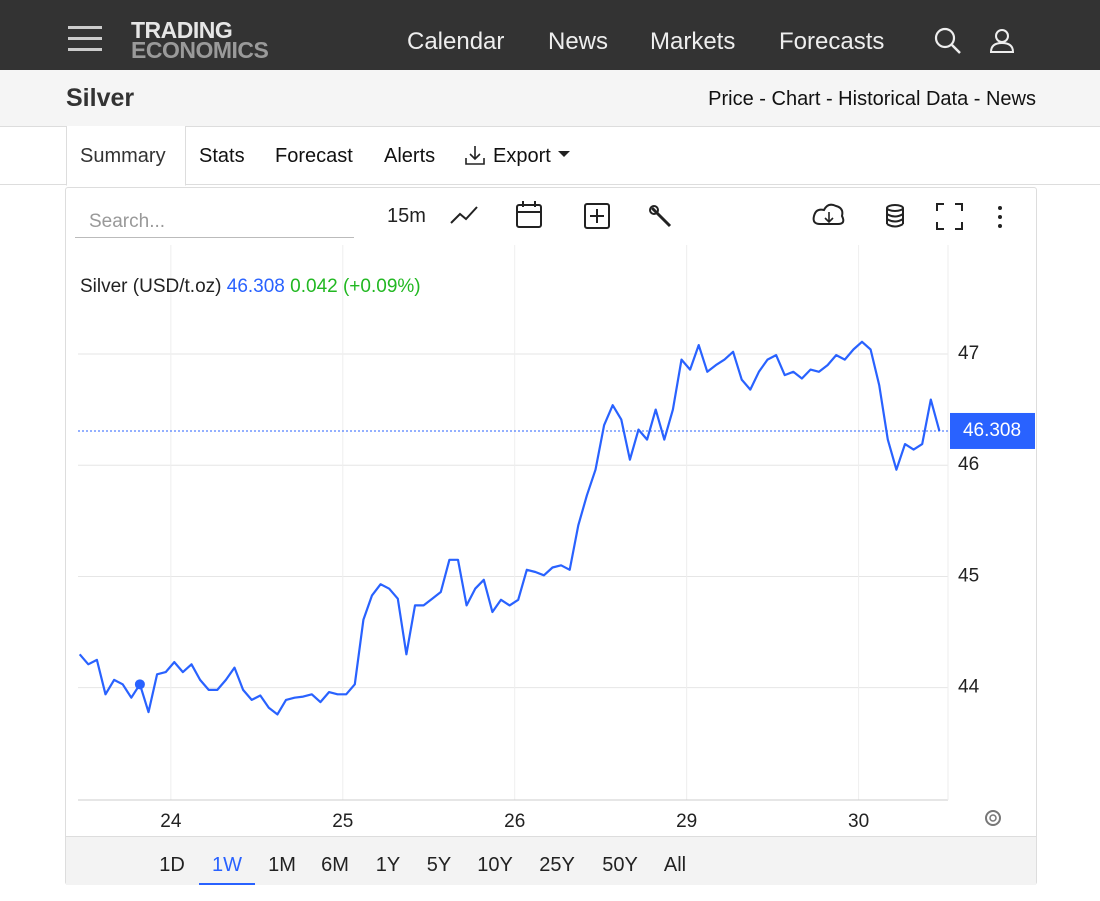 The width and height of the screenshot is (1100, 901). Describe the element at coordinates (282, 865) in the screenshot. I see `range-button: 1M` at that location.